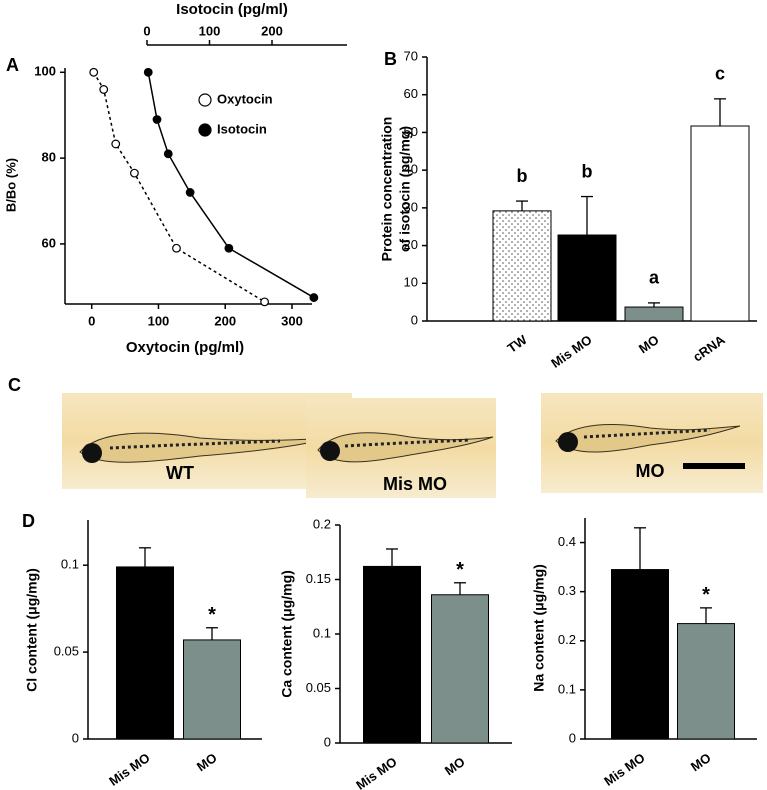 This screenshot has width=767, height=790. Describe the element at coordinates (210, 30) in the screenshot. I see `x2-tick-label: 100` at that location.